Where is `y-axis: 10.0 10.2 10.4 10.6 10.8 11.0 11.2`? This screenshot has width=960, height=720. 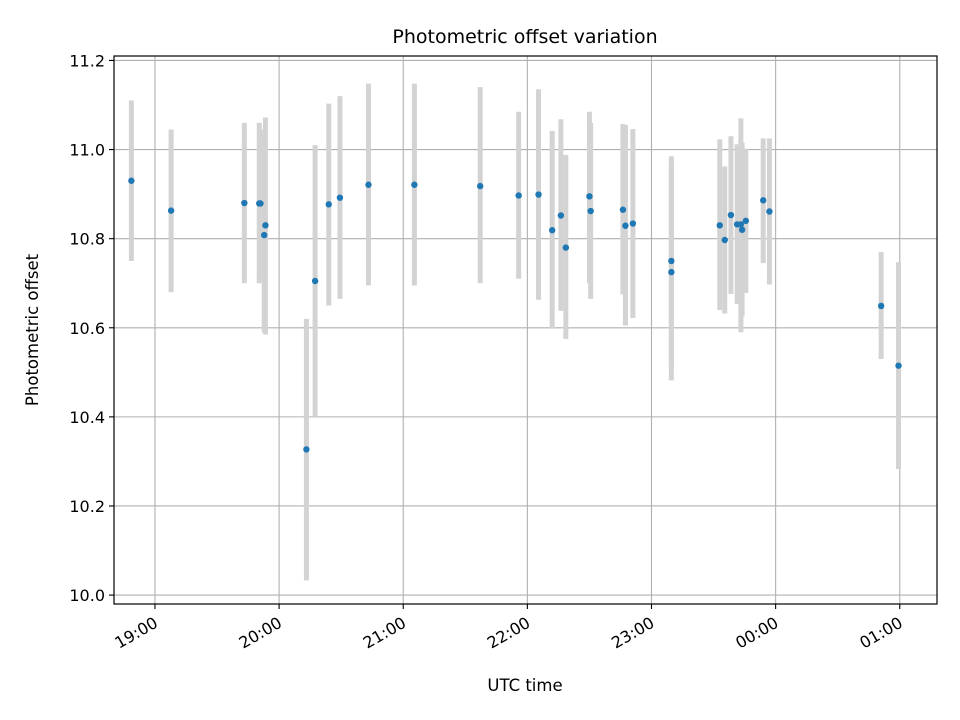 y-axis: 10.0 10.2 10.4 10.6 10.8 11.0 11.2 is located at coordinates (91, 328).